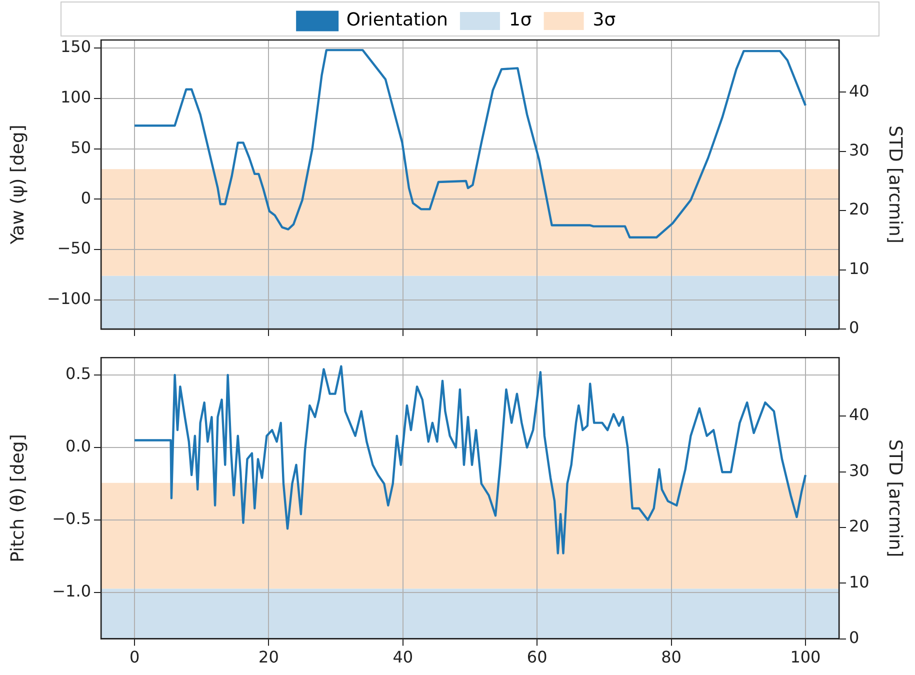 The width and height of the screenshot is (915, 675). What do you see at coordinates (80, 147) in the screenshot?
I see `y-tick-label: 50` at bounding box center [80, 147].